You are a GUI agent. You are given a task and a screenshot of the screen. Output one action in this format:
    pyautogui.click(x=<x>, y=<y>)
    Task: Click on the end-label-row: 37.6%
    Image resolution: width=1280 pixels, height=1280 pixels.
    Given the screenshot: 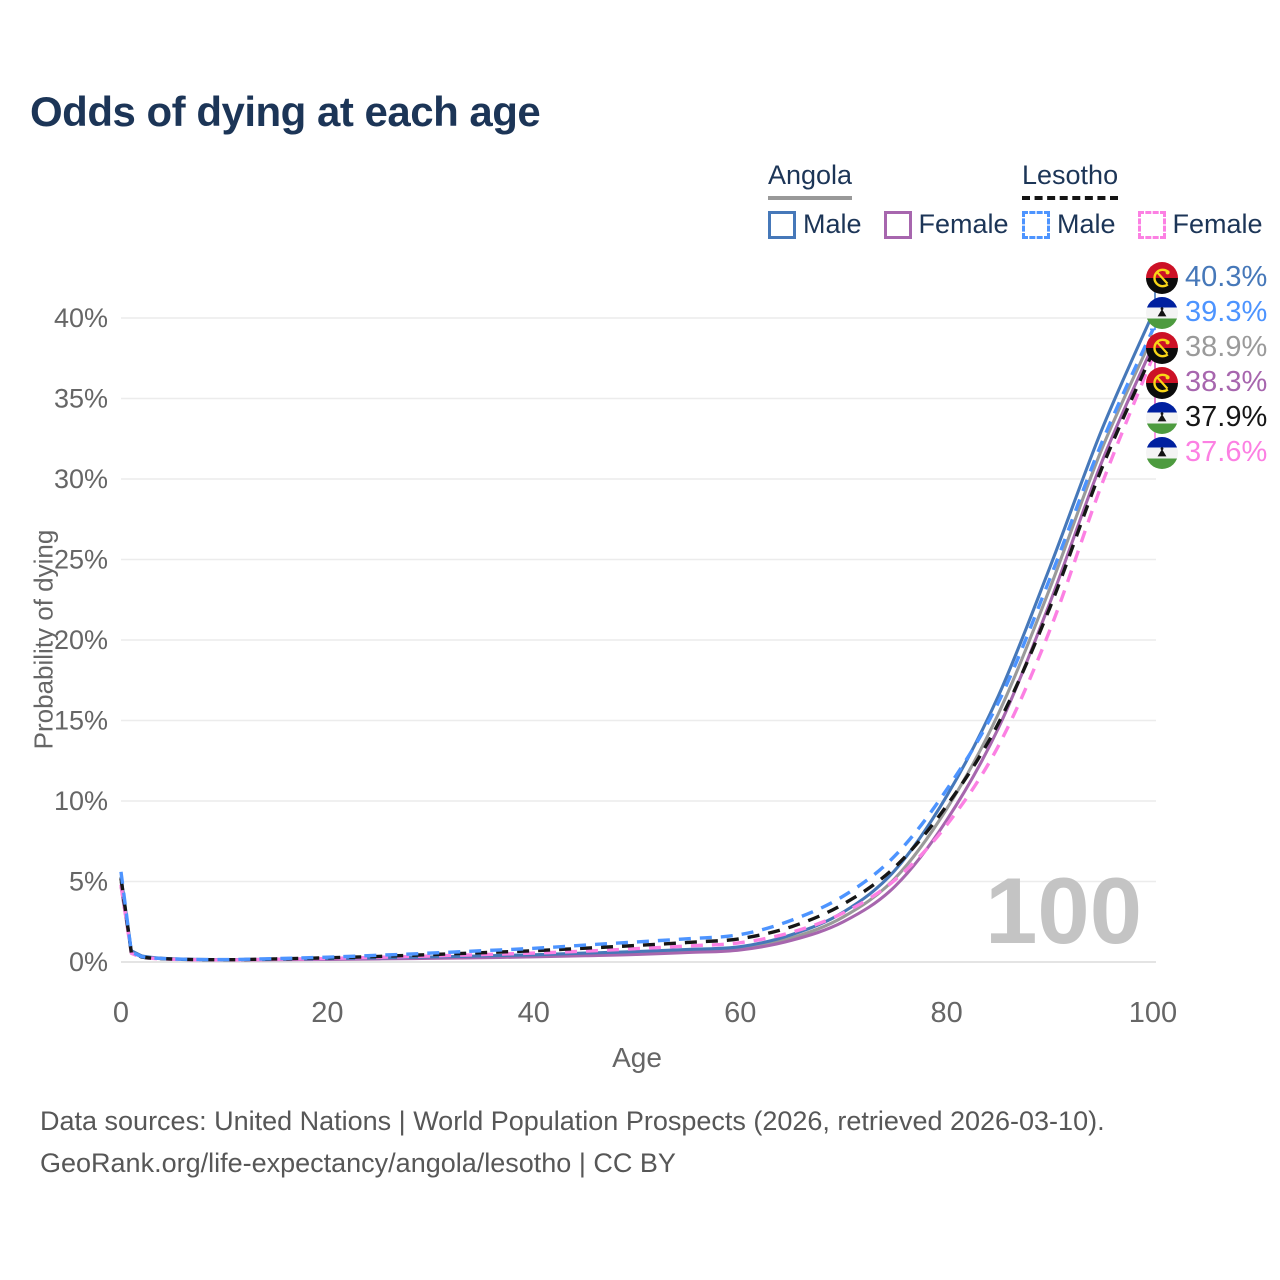 What is the action you would take?
    pyautogui.click(x=1206, y=452)
    